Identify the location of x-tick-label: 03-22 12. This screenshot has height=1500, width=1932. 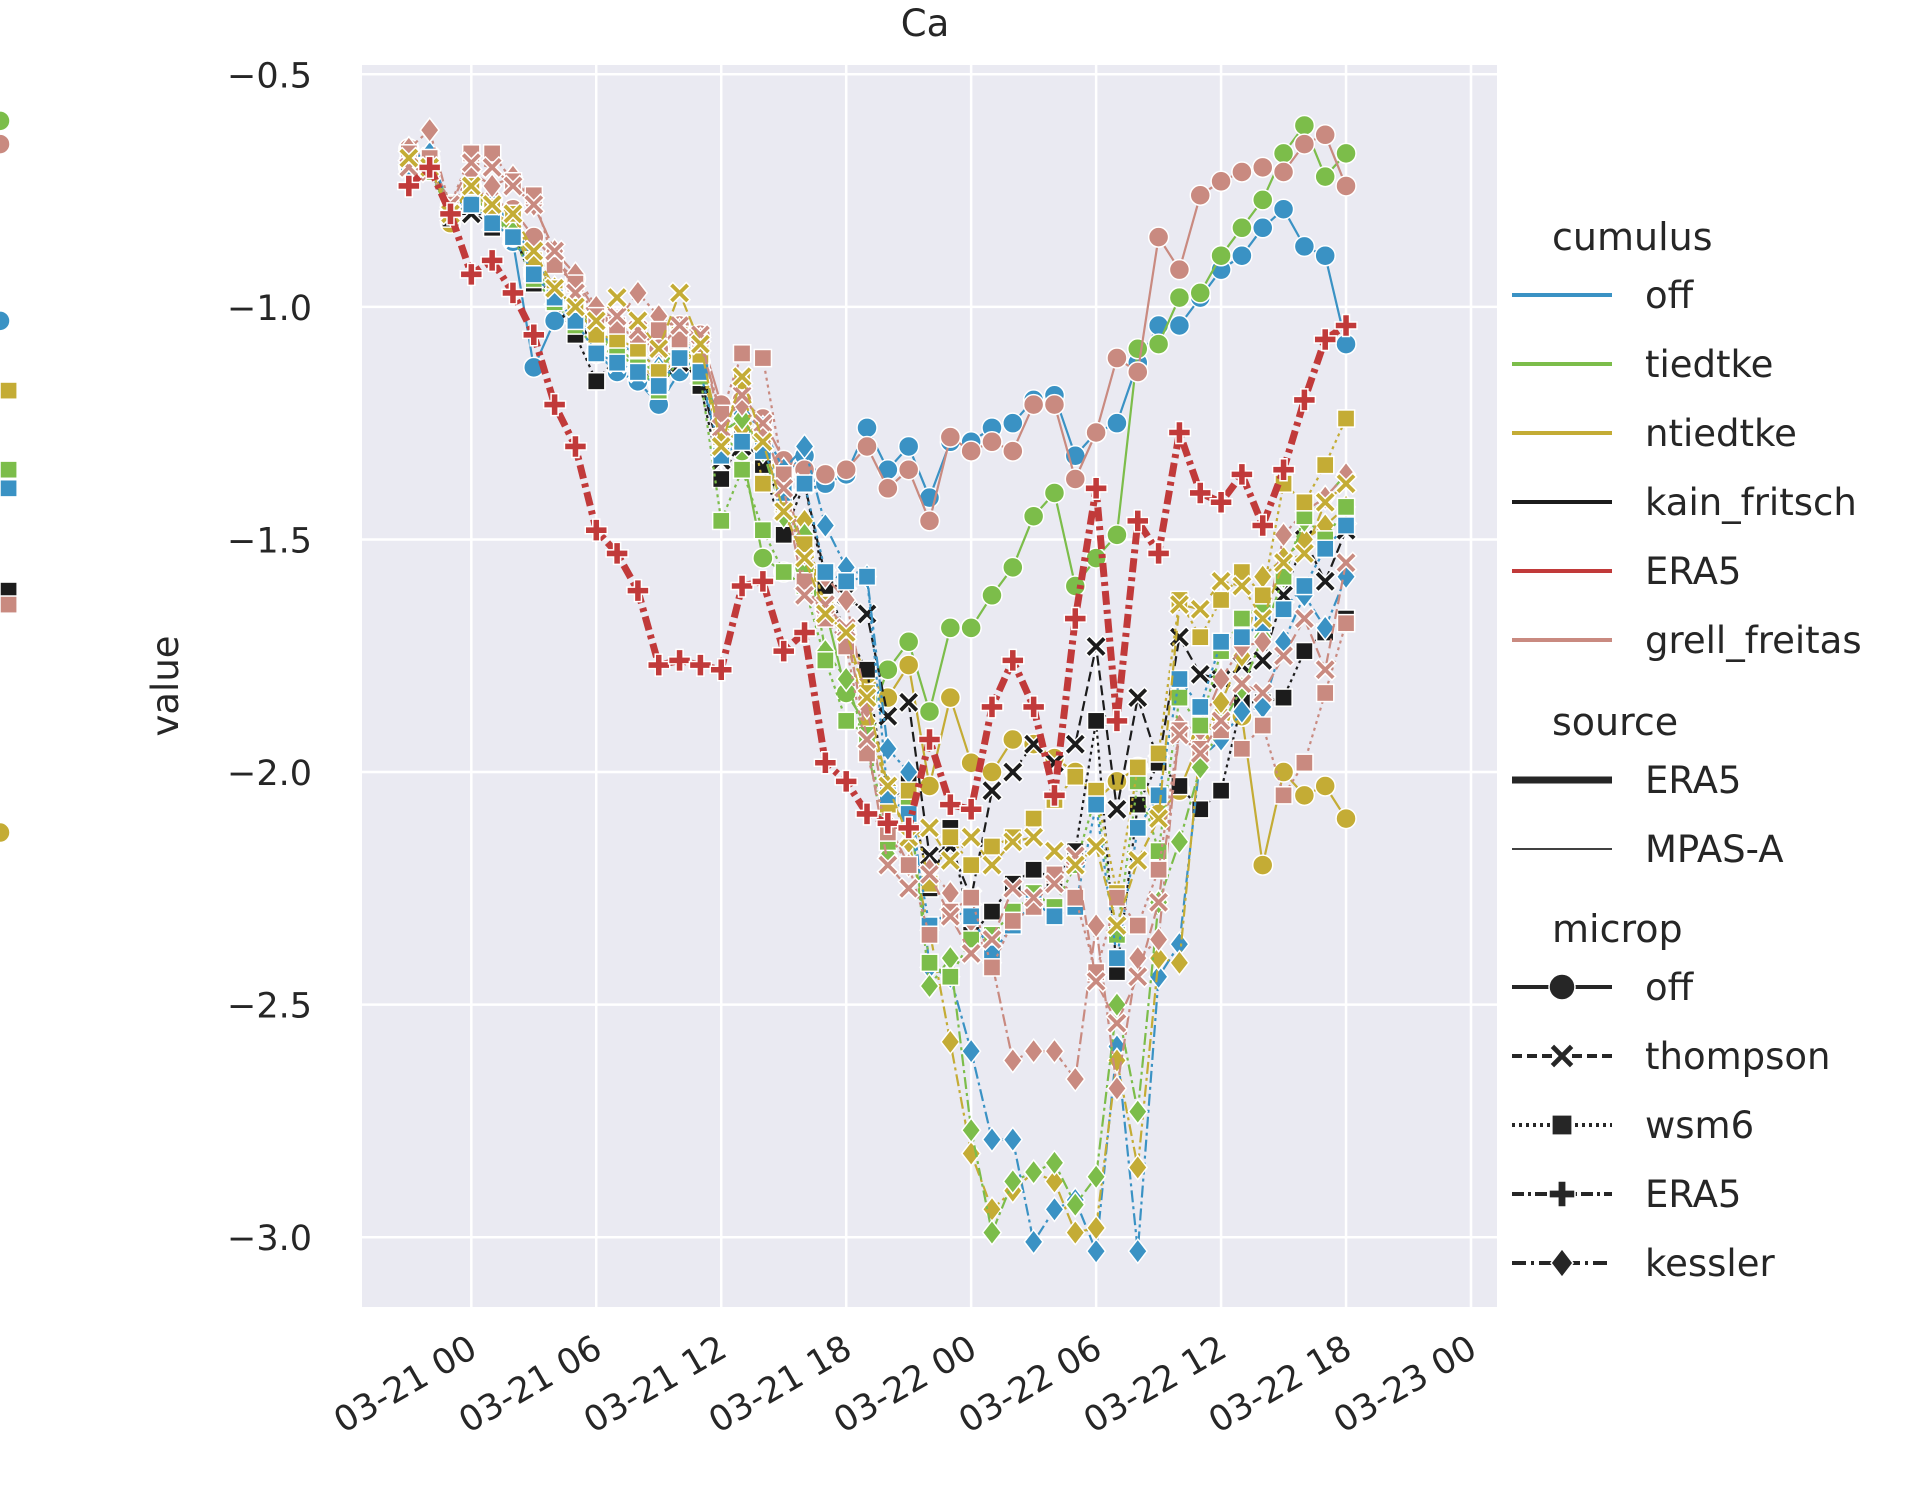
(1155, 1384).